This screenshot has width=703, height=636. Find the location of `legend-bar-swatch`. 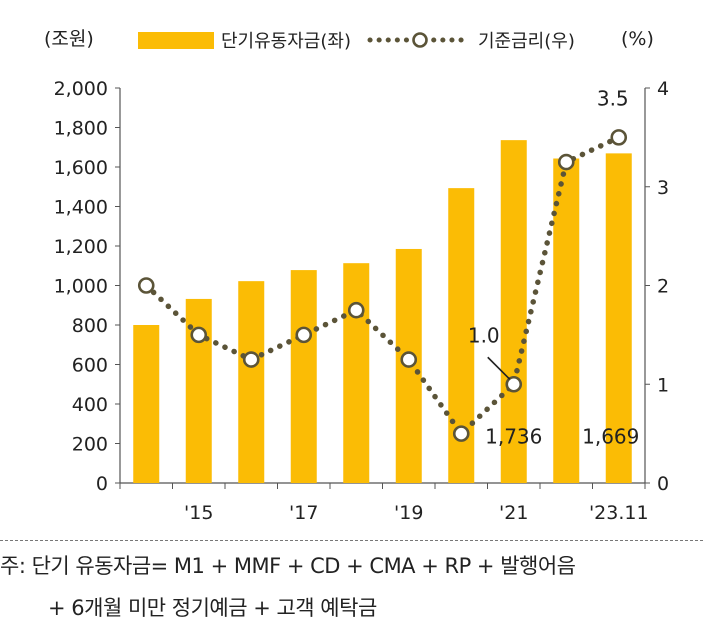

legend-bar-swatch is located at coordinates (176, 40).